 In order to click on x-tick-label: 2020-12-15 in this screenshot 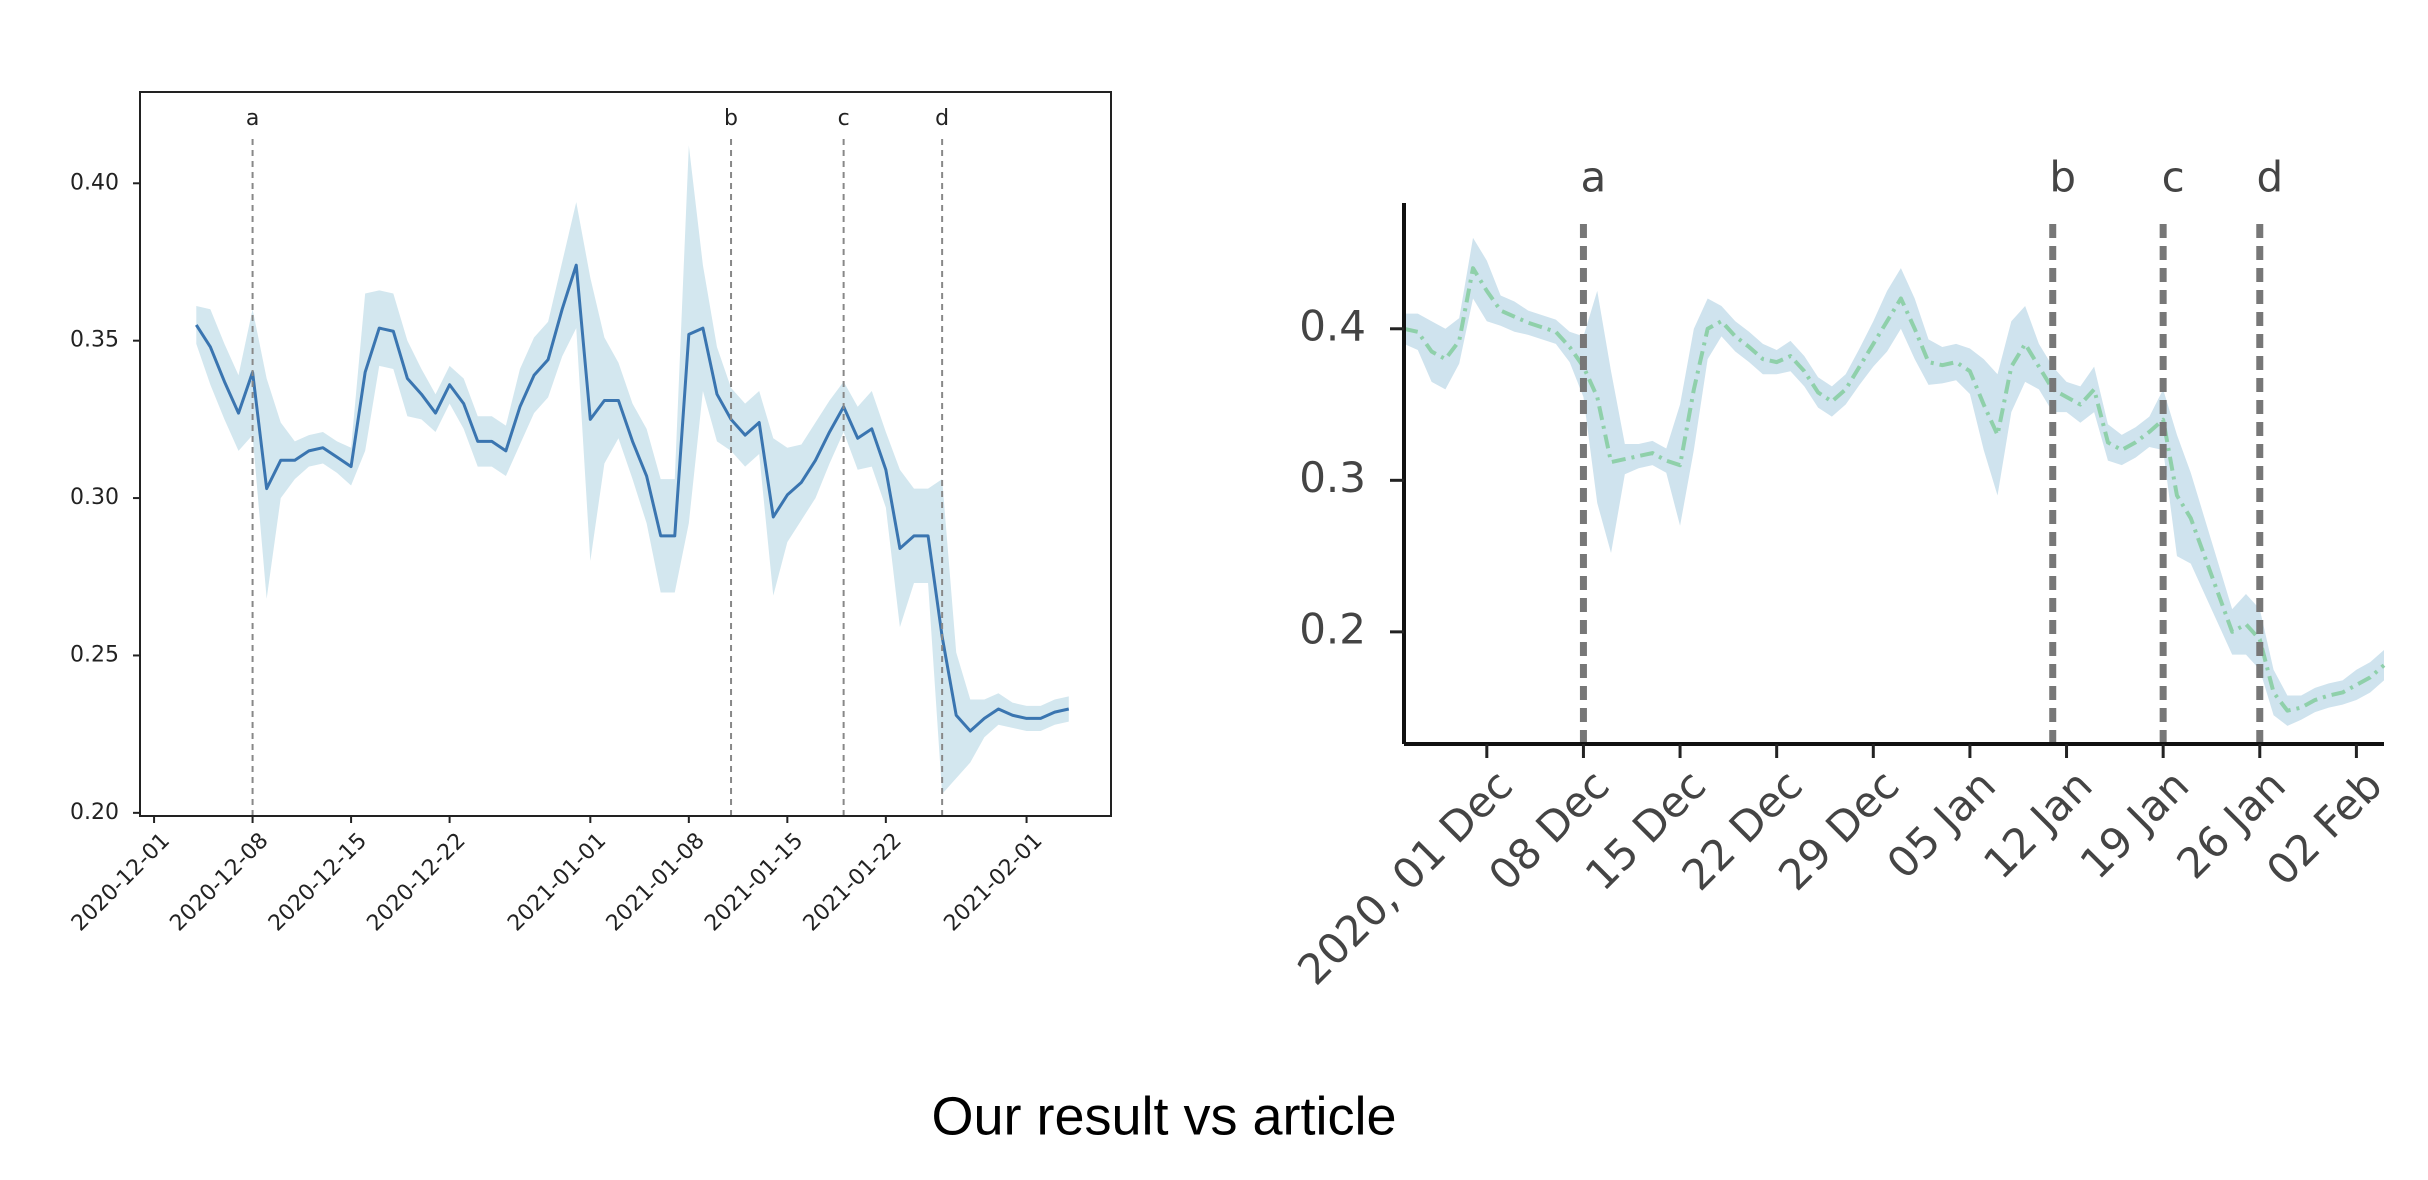, I will do `click(318, 882)`.